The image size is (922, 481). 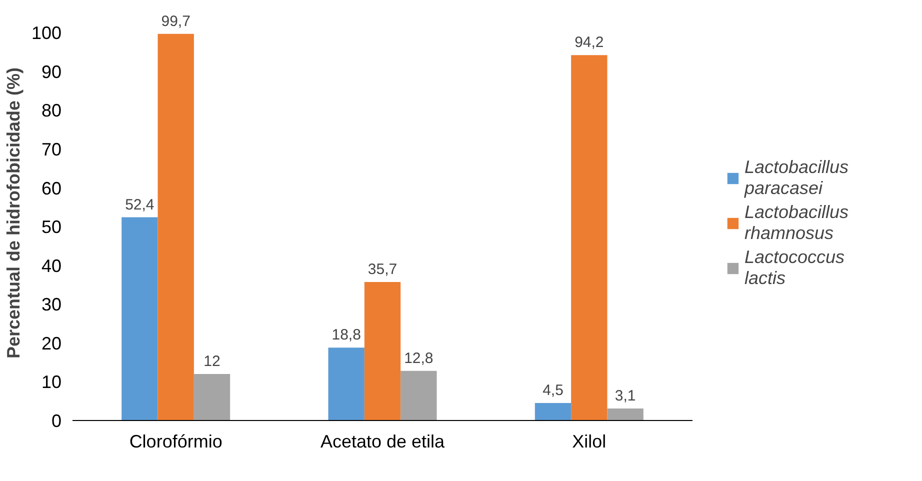 What do you see at coordinates (796, 178) in the screenshot?
I see `legend-label: Lactobacillus paracasei` at bounding box center [796, 178].